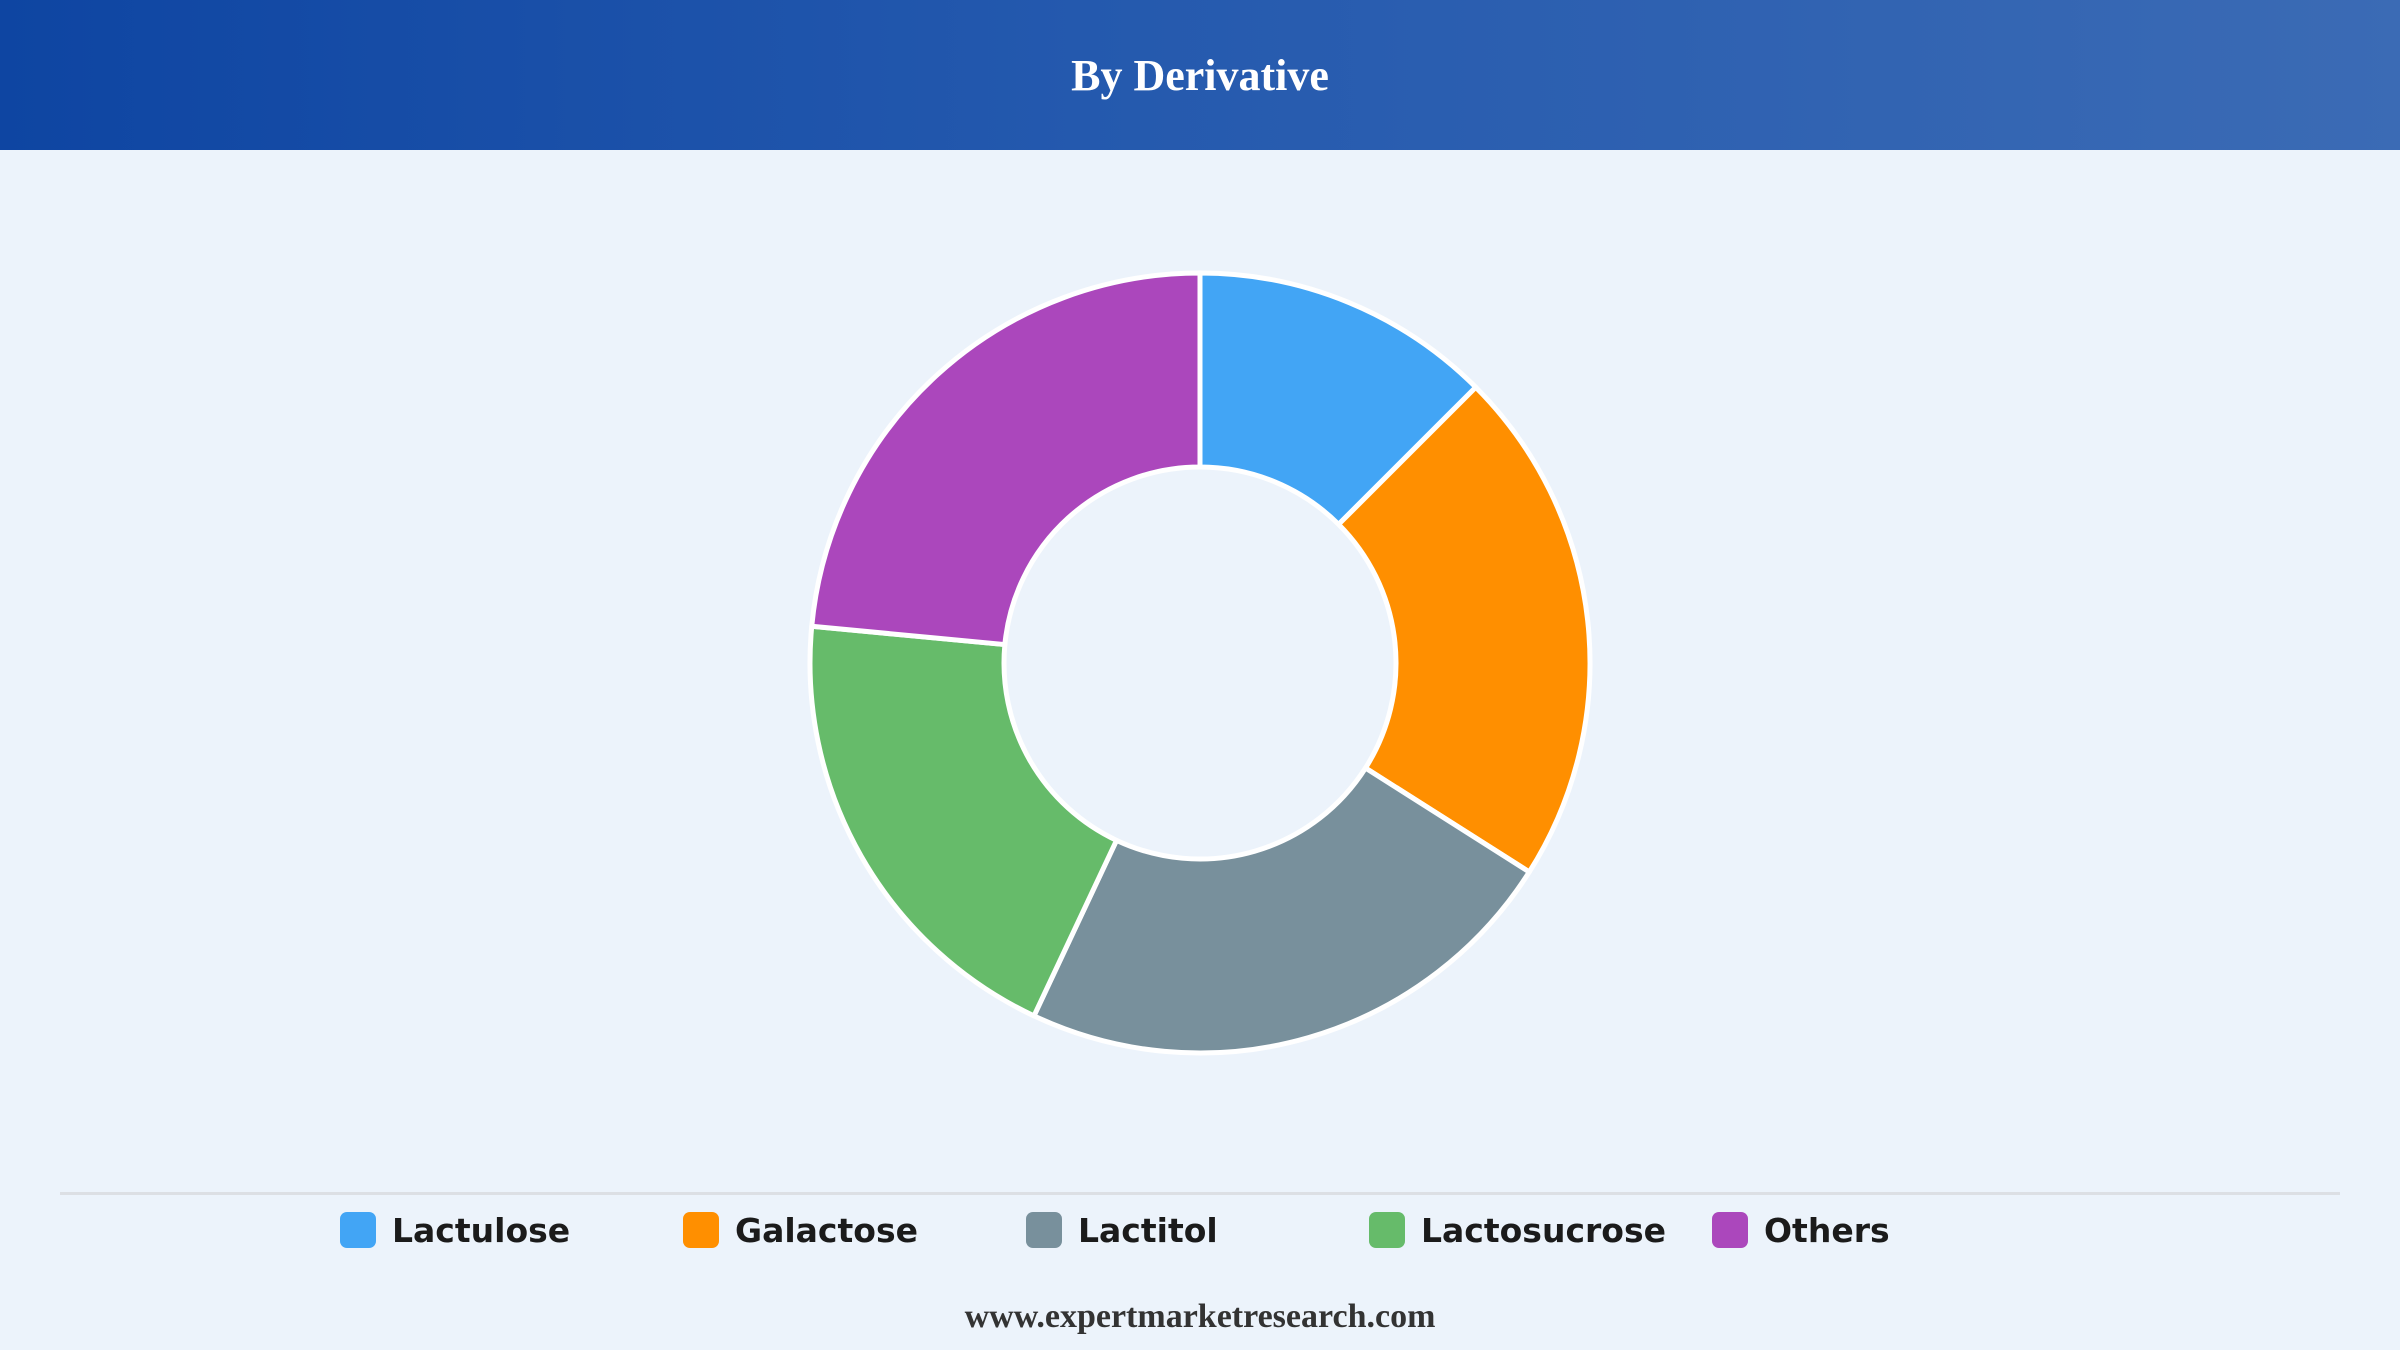 The height and width of the screenshot is (1350, 2400). Describe the element at coordinates (701, 1230) in the screenshot. I see `legend-swatch-galactose` at that location.